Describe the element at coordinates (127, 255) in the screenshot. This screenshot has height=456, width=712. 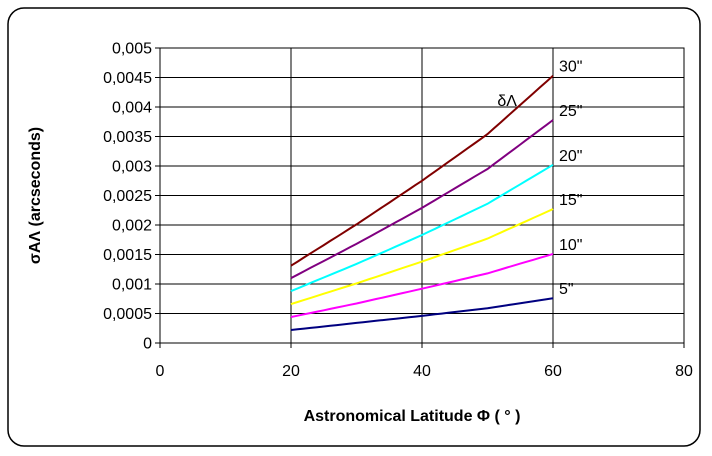
I see `y-tick-label: 0,0015` at that location.